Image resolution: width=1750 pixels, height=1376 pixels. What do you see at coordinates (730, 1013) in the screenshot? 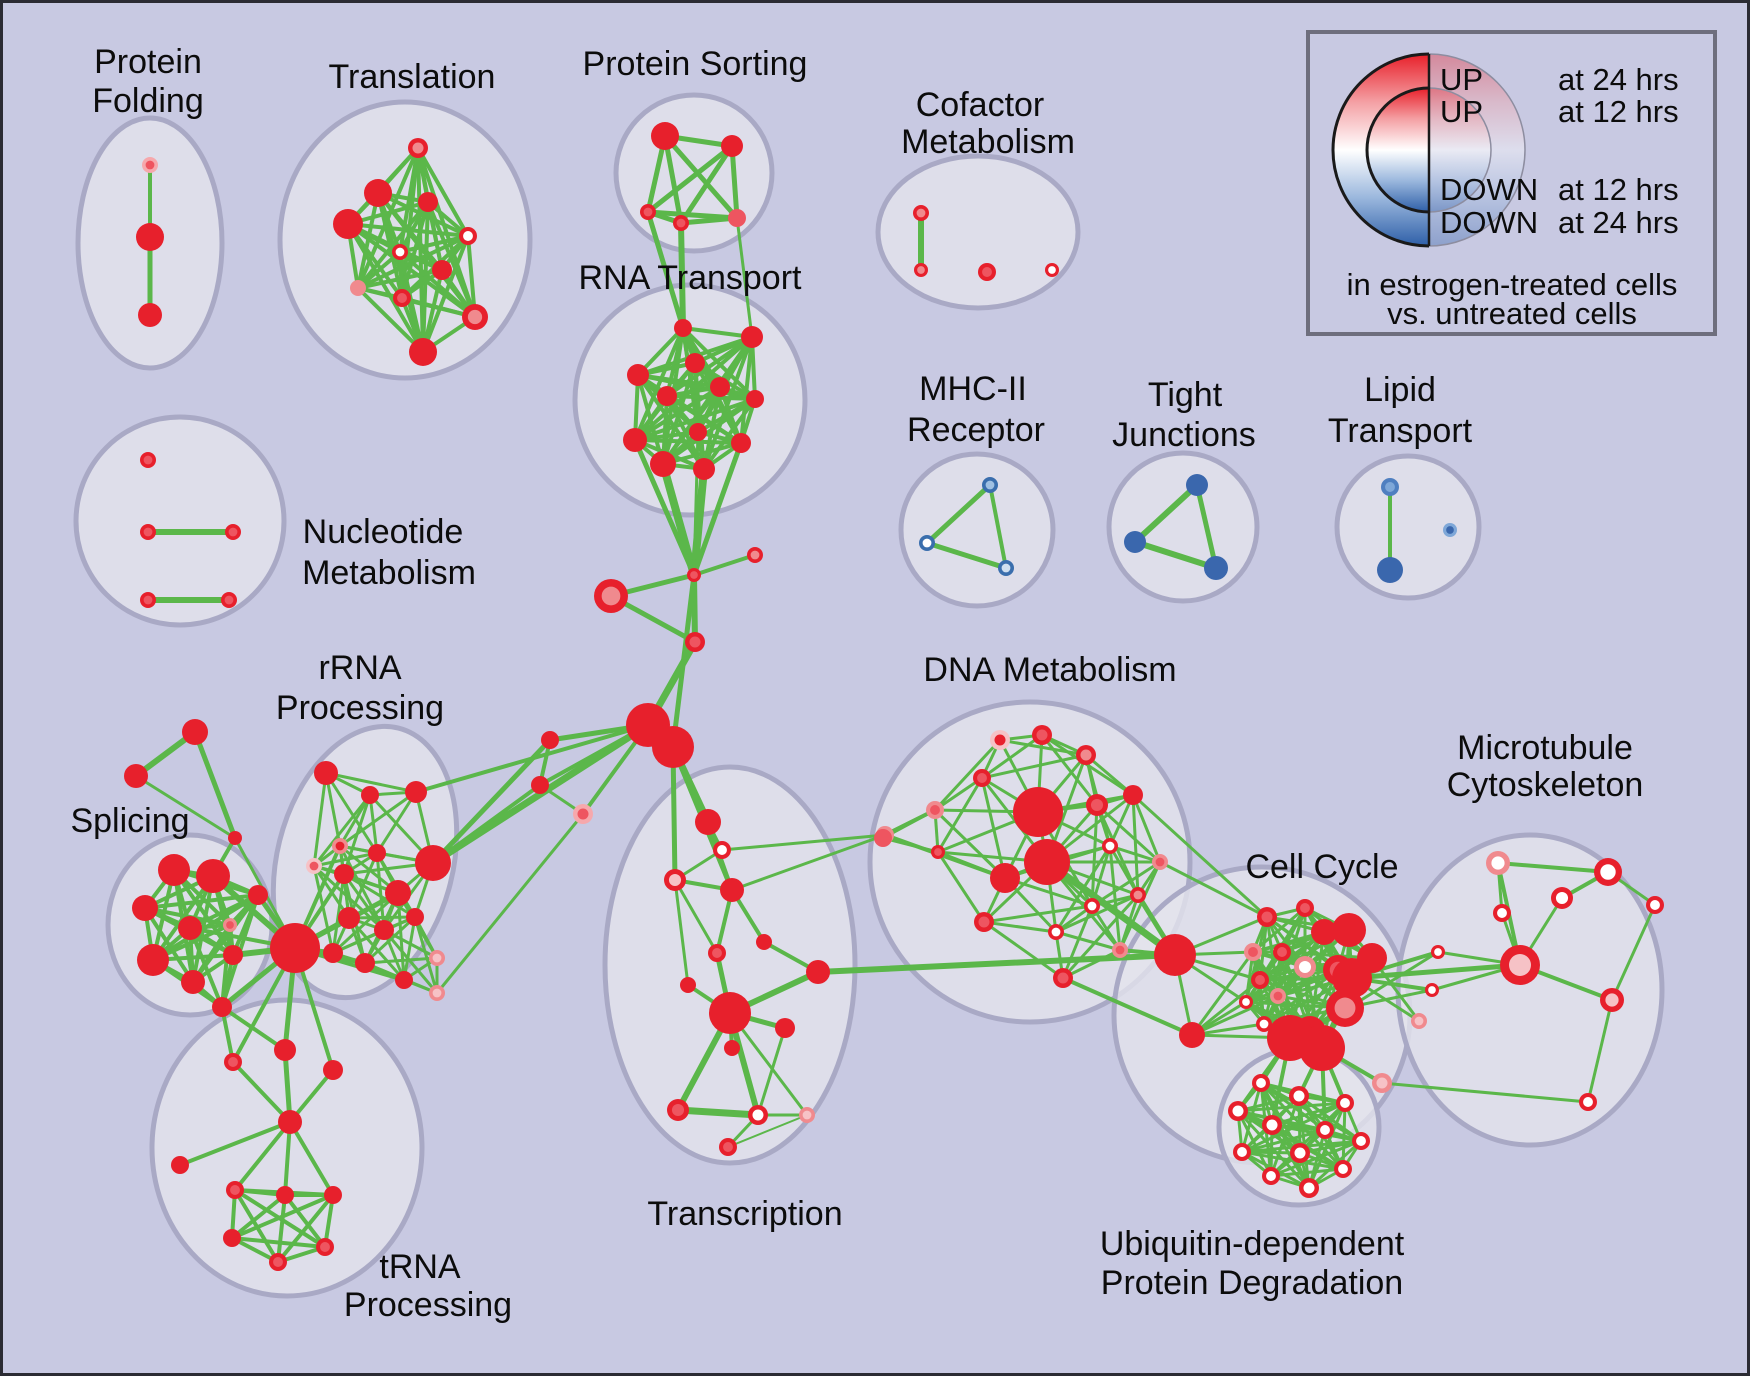
I see `gene-node-tc-8-outer-24h` at bounding box center [730, 1013].